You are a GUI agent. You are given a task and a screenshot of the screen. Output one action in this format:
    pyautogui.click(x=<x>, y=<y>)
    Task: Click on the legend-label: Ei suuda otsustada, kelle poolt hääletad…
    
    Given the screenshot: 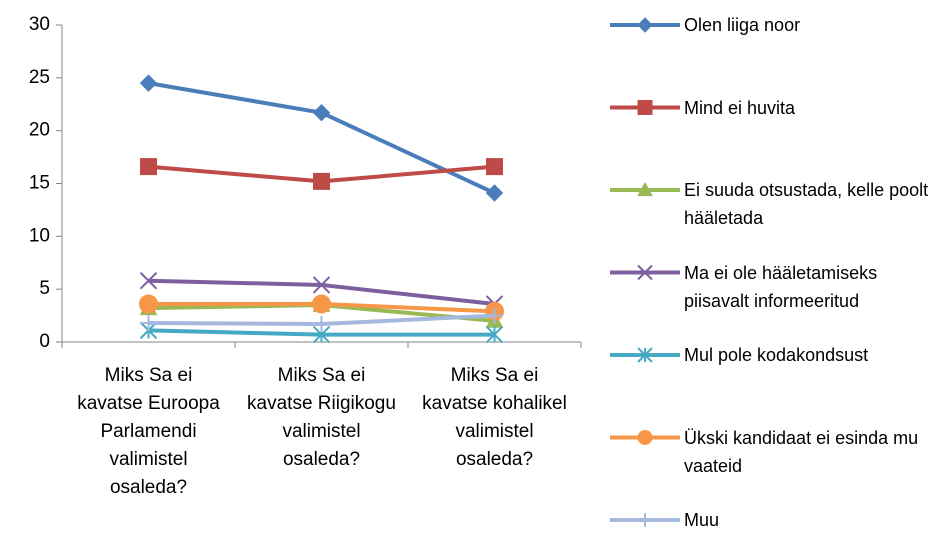 What is the action you would take?
    pyautogui.click(x=806, y=204)
    